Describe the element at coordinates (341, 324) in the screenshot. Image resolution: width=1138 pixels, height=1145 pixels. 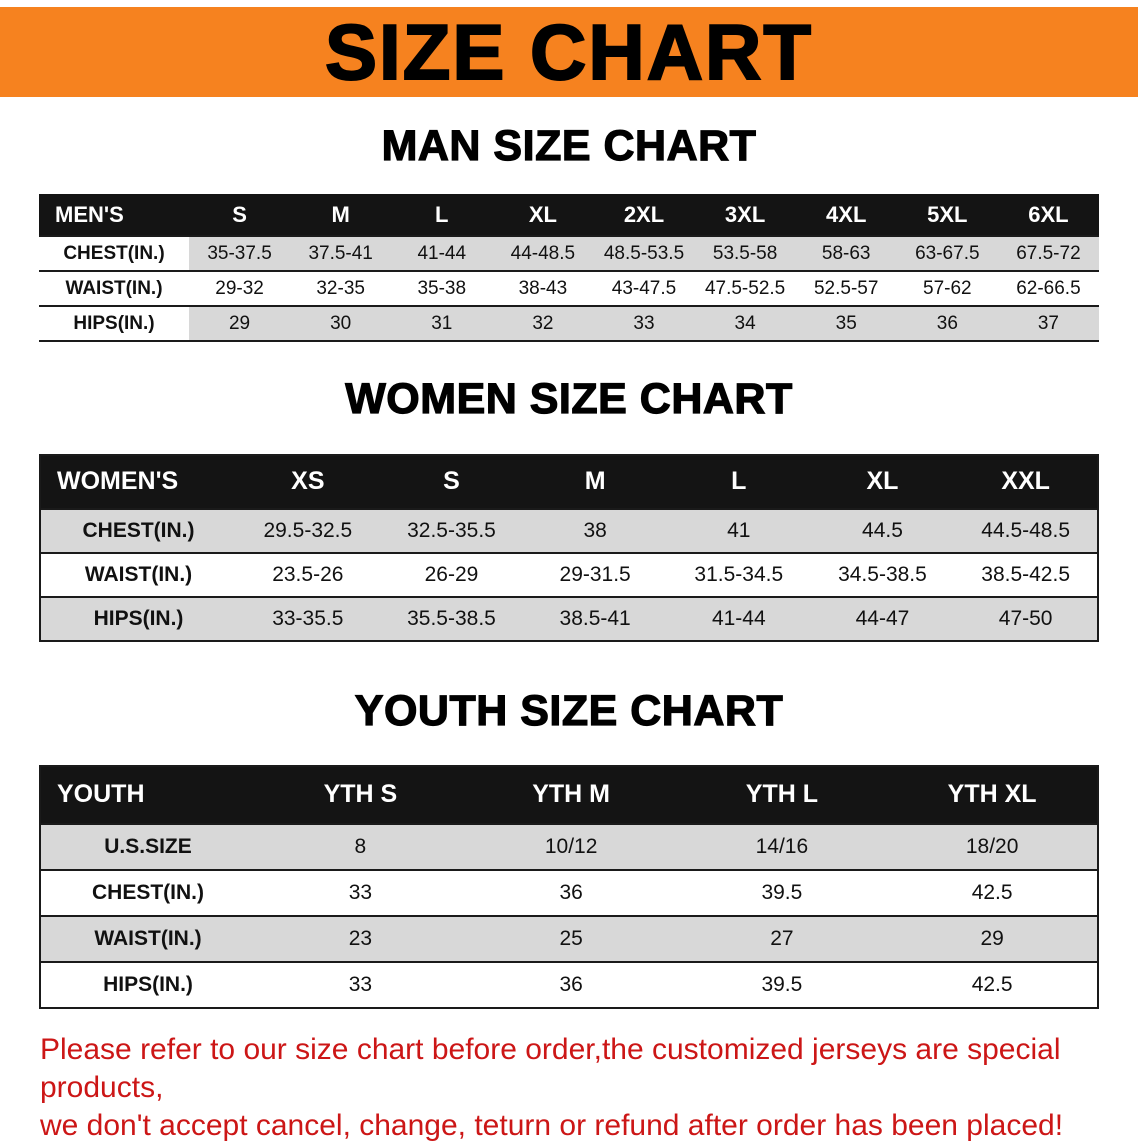
I see `men-hips-in-value-m: 30` at that location.